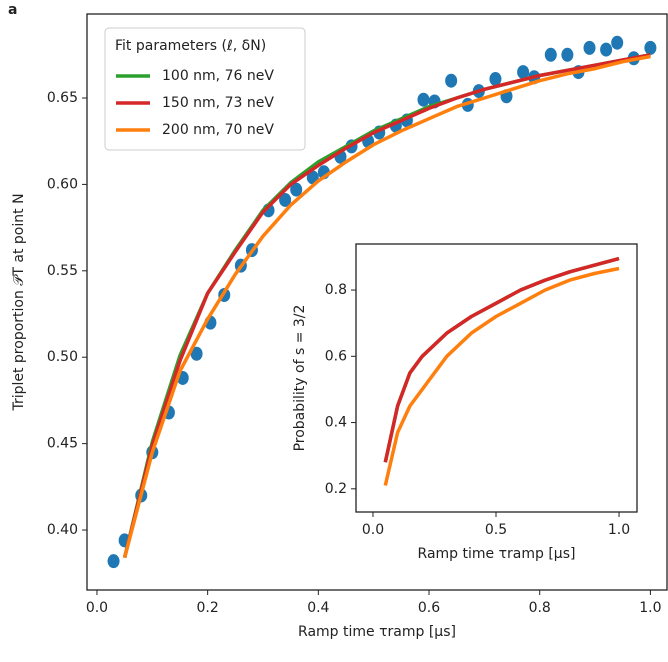 The height and width of the screenshot is (662, 668). Describe the element at coordinates (12, 10) in the screenshot. I see `panel-label: a` at that location.